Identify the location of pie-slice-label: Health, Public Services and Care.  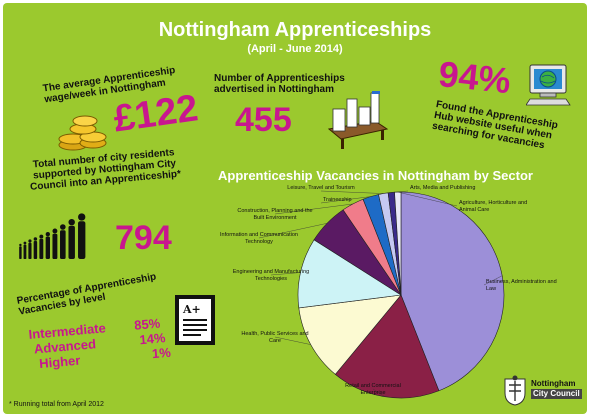
(274, 337).